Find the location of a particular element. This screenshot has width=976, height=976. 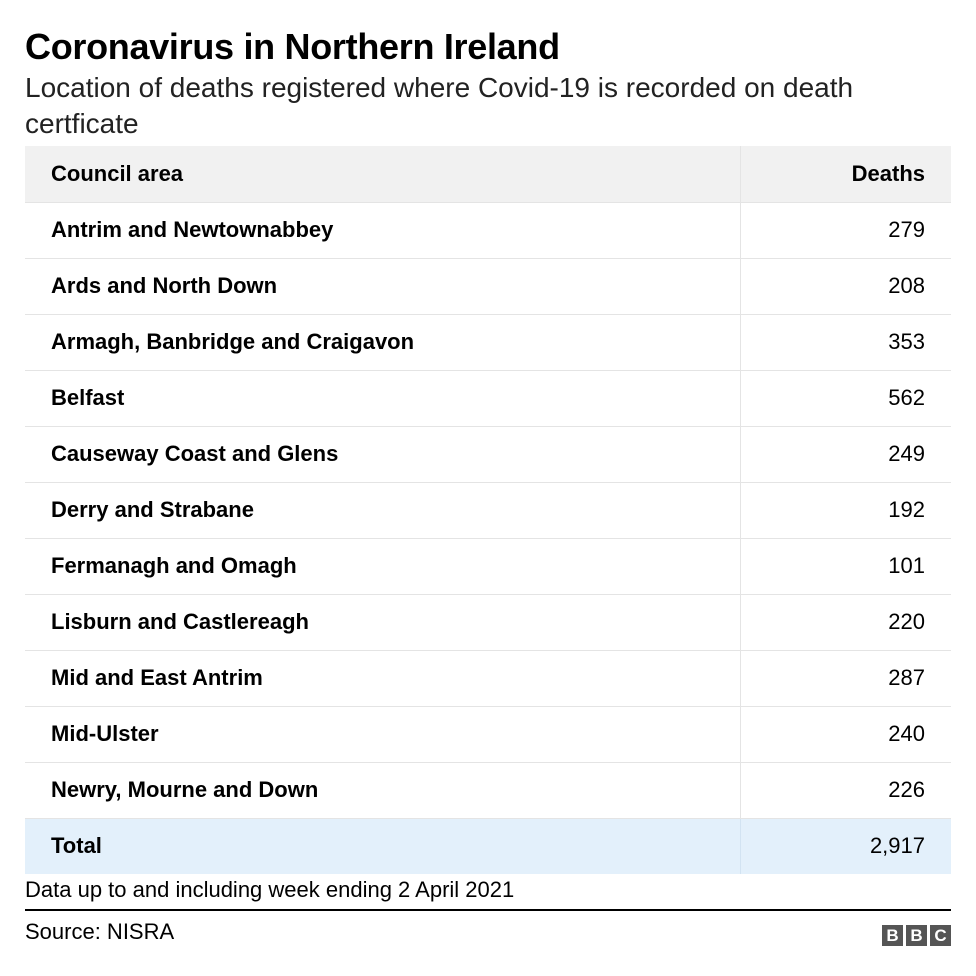

deaths-cell: 562 is located at coordinates (845, 398).